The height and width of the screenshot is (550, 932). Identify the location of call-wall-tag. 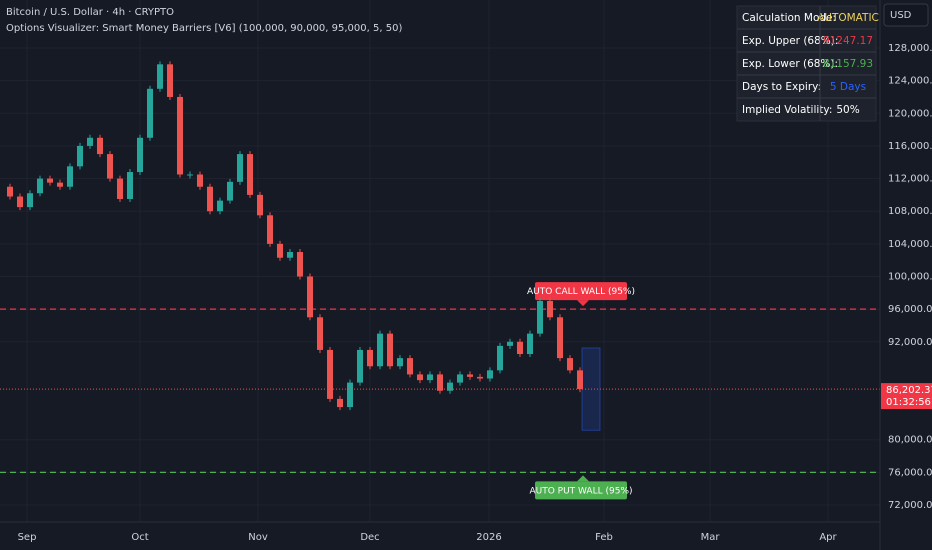
(581, 291).